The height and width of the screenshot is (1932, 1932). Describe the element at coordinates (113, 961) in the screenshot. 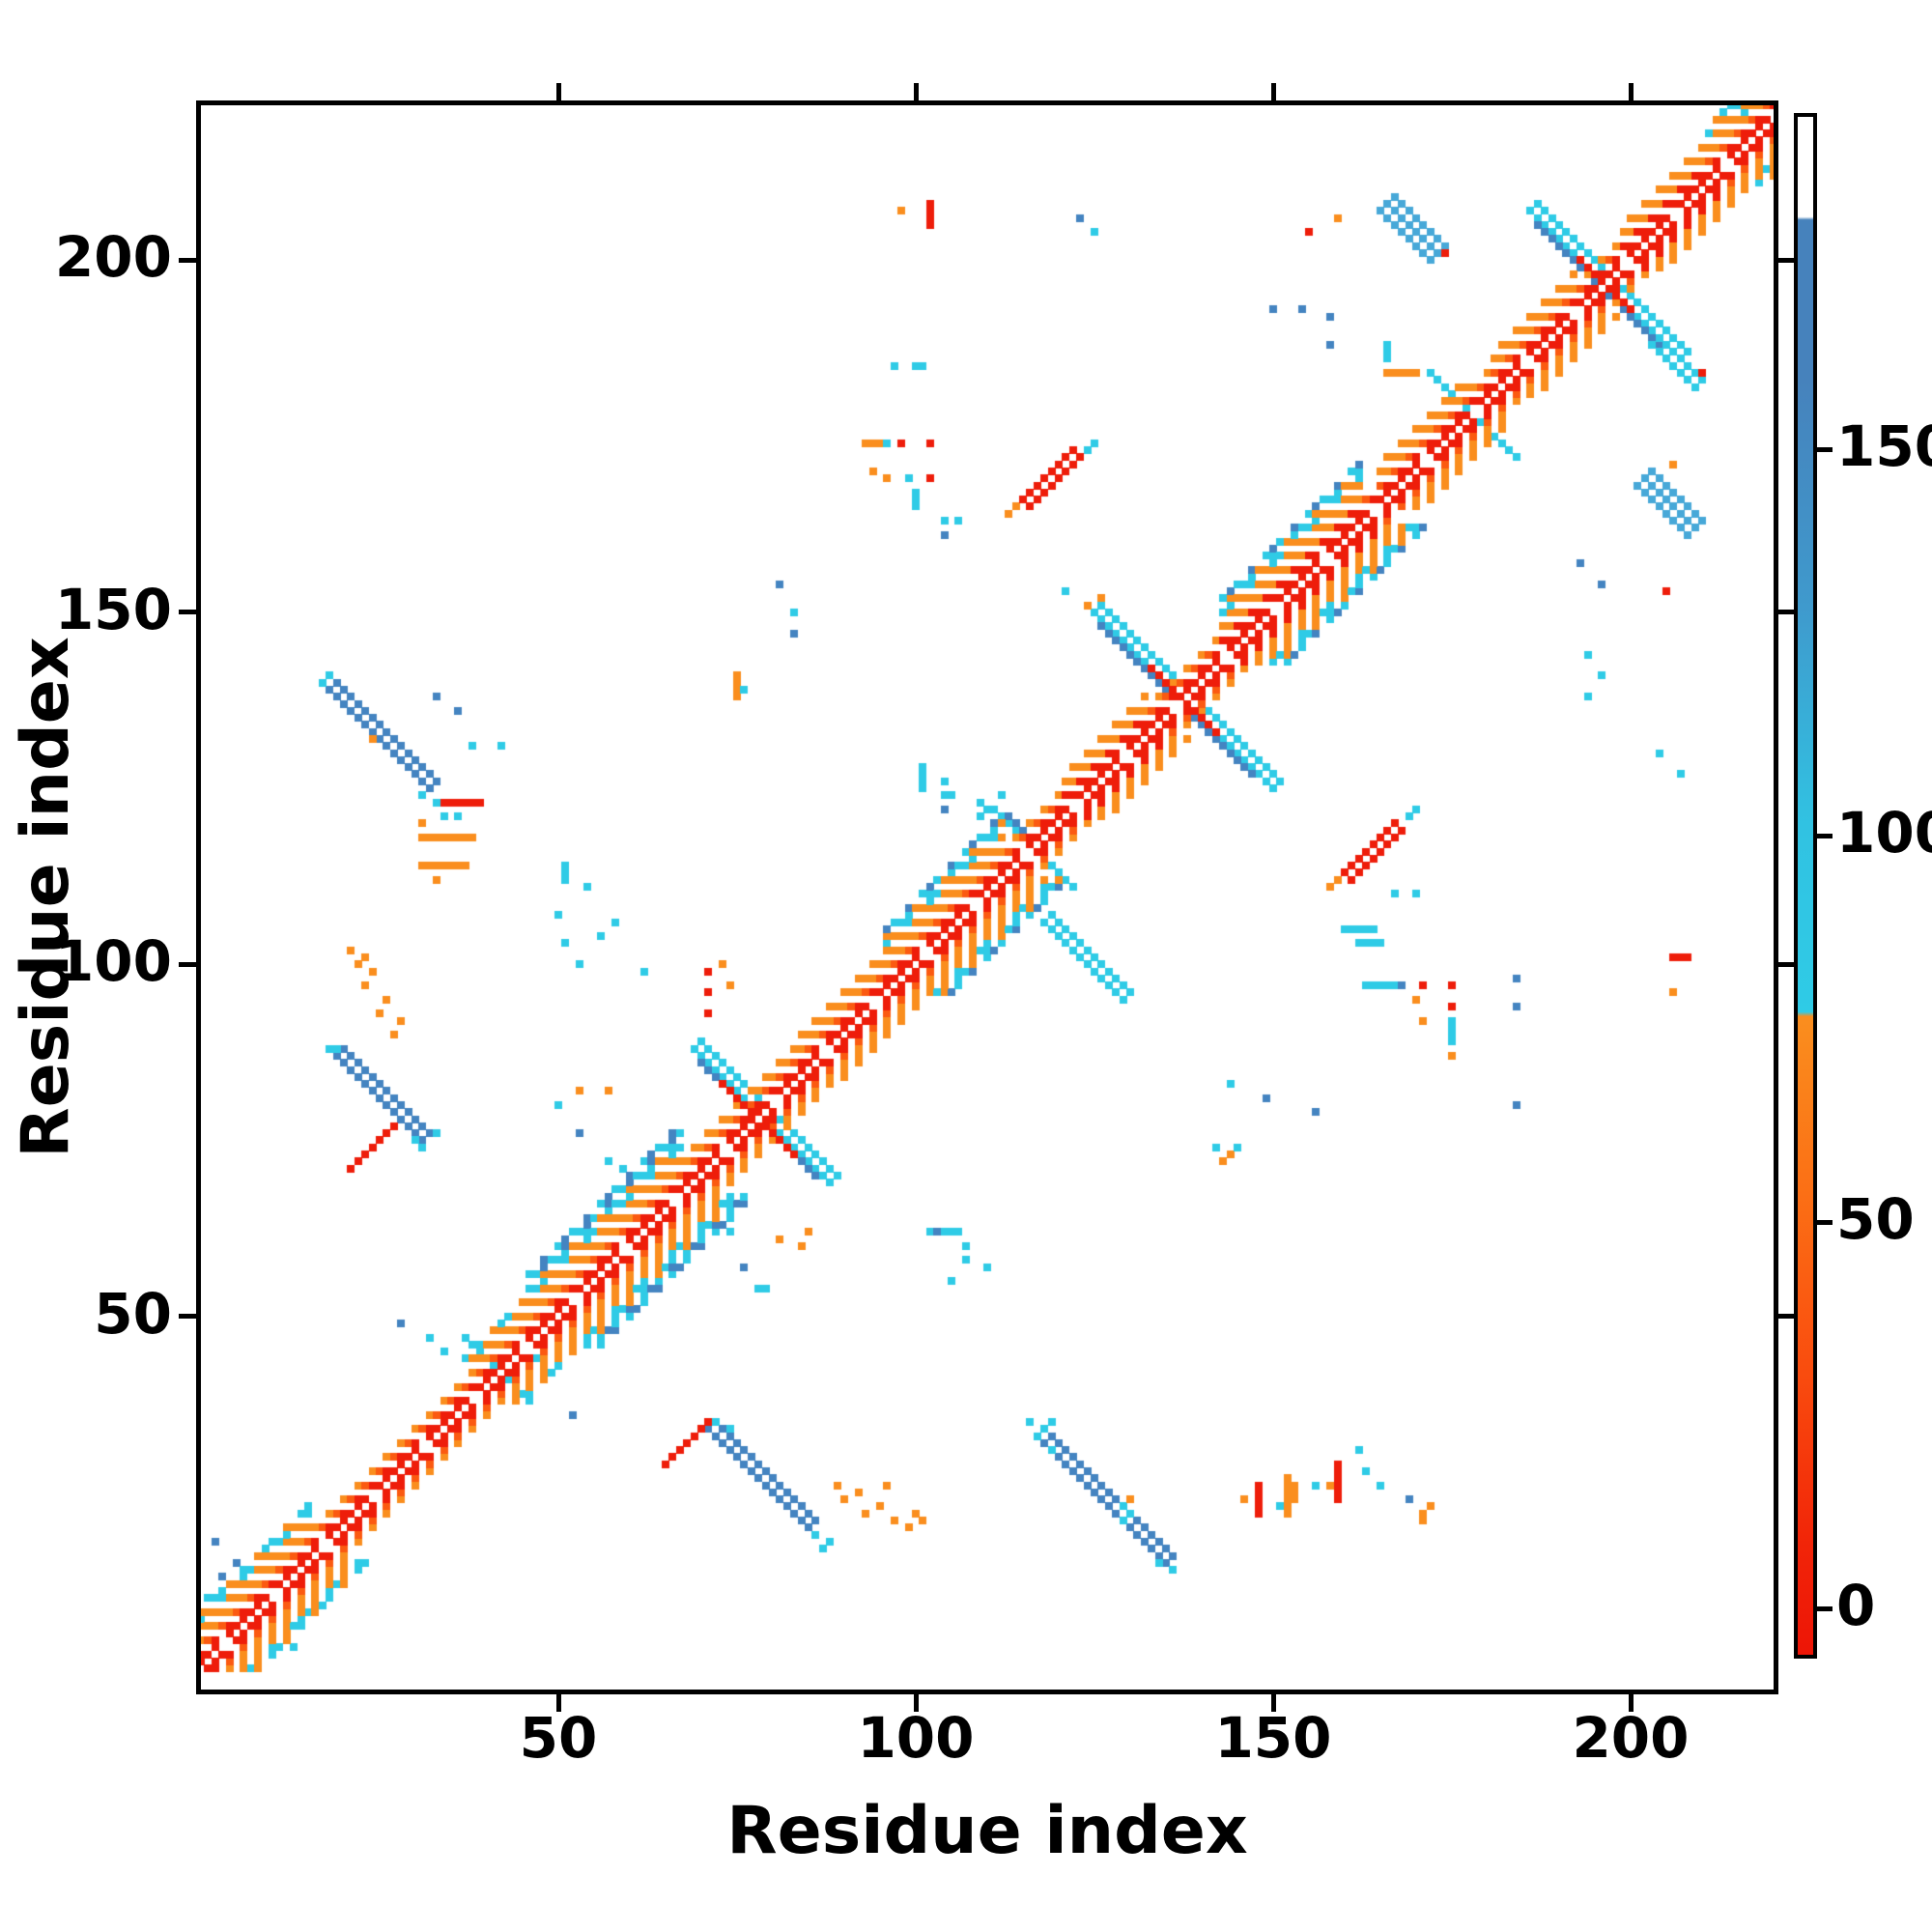

I see `y-tick-label: 100` at that location.